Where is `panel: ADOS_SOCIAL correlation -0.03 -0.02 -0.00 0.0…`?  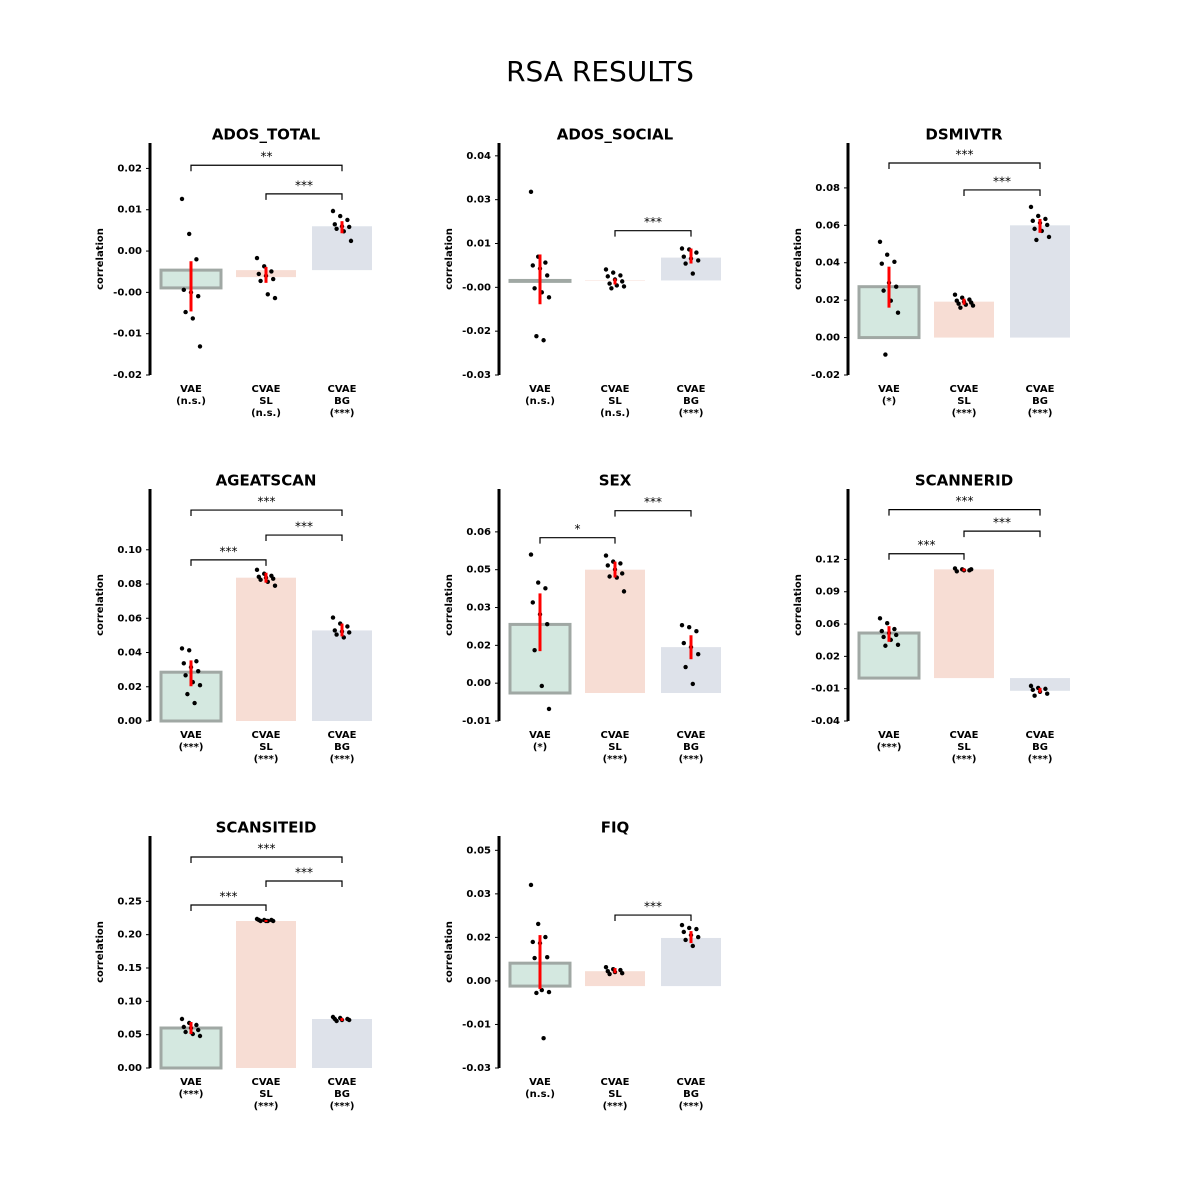 panel: ADOS_SOCIAL correlation -0.03 -0.02 -0.00 0.0… is located at coordinates (582, 272).